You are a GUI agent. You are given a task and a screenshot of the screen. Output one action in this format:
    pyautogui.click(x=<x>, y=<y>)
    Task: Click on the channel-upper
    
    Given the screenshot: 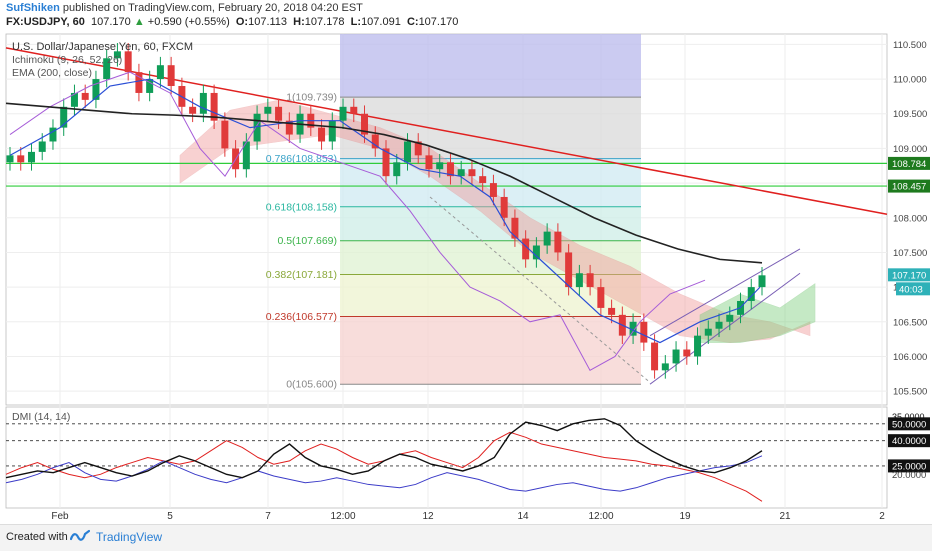 What is the action you would take?
    pyautogui.click(x=725, y=292)
    